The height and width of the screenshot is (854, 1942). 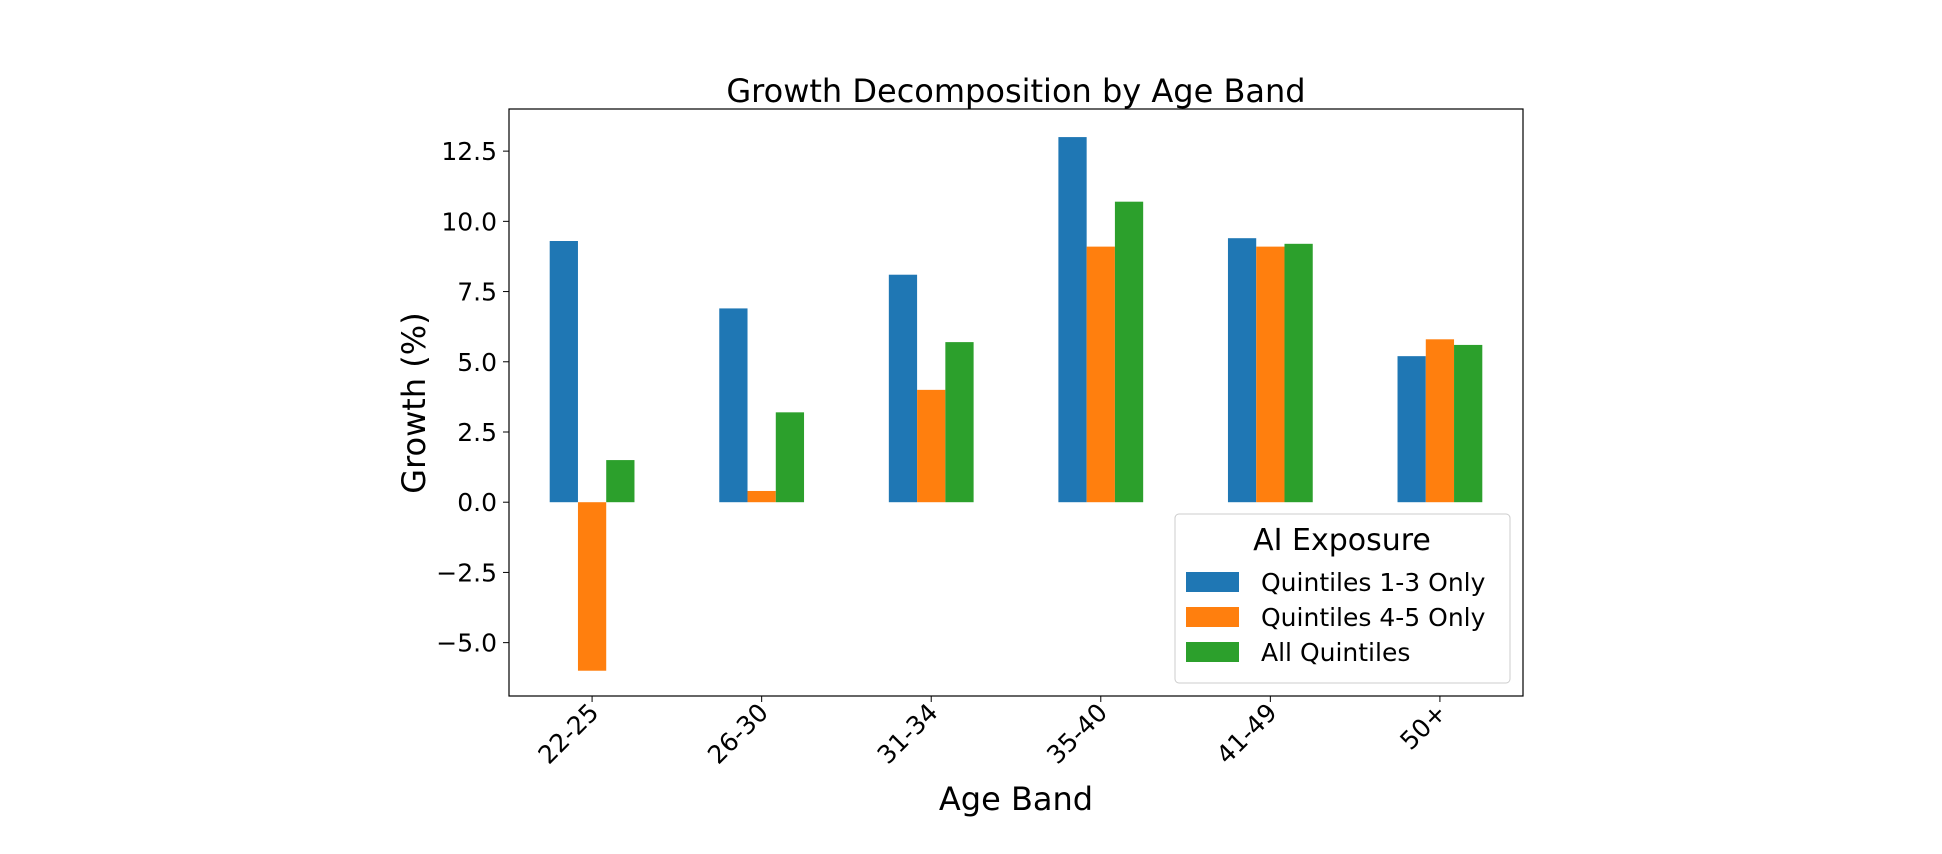 What do you see at coordinates (466, 643) in the screenshot?
I see `y-tick-label: −5.0` at bounding box center [466, 643].